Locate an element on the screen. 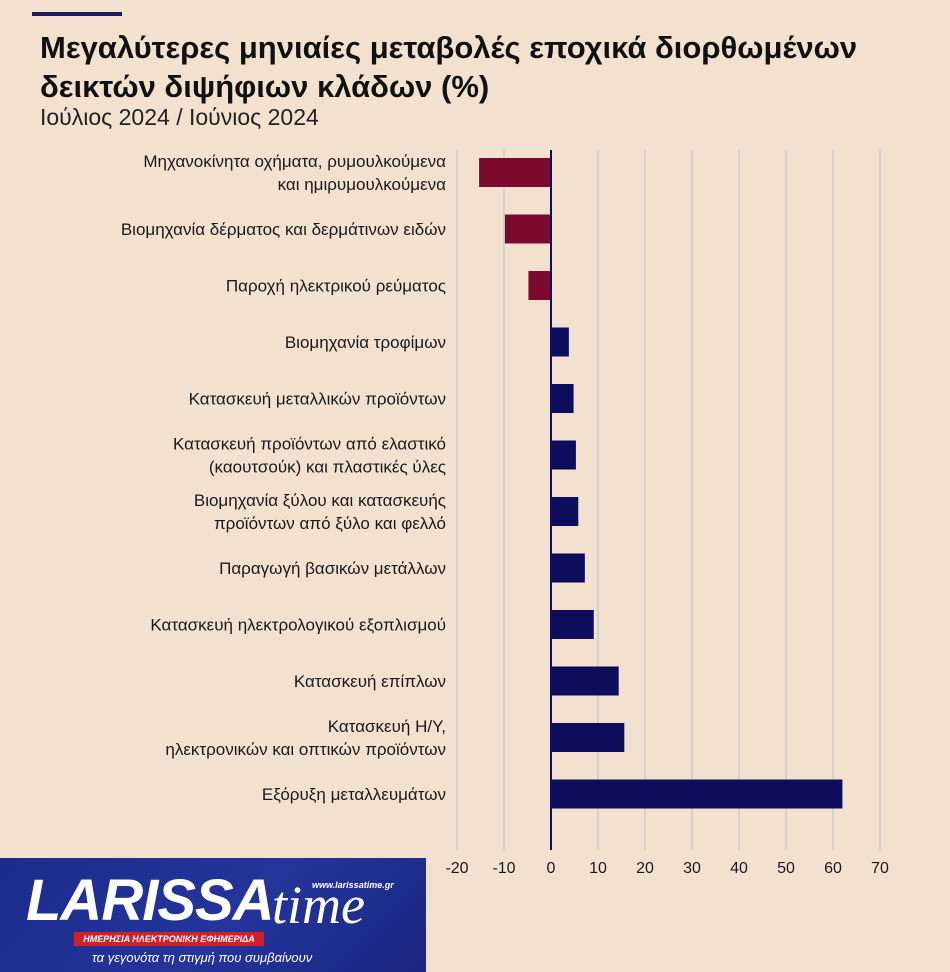 This screenshot has height=972, width=950. top-accent-rule is located at coordinates (77, 14).